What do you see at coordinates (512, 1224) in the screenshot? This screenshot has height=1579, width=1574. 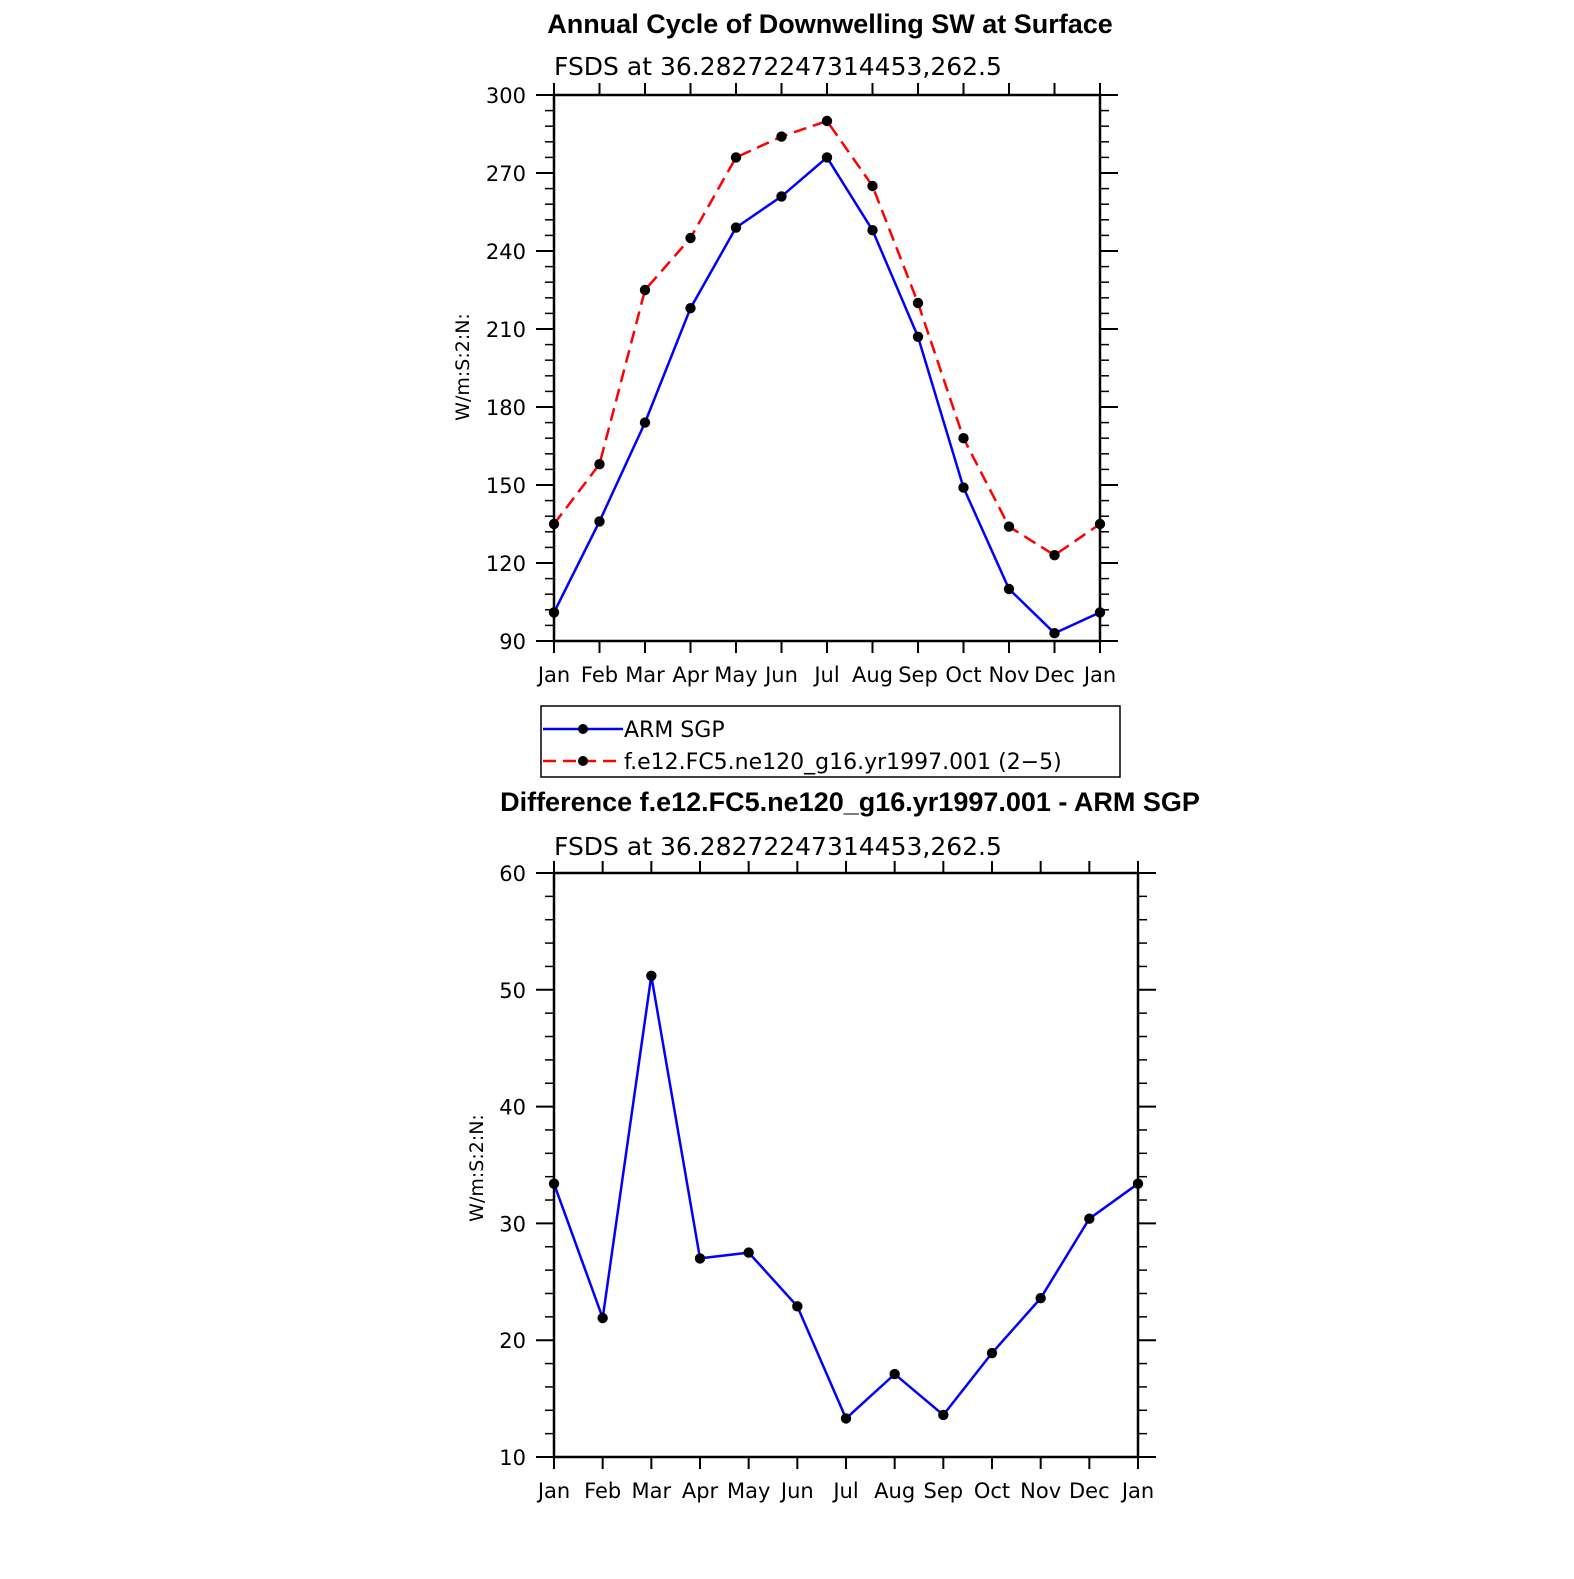 I see `y-tick-label: 30` at bounding box center [512, 1224].